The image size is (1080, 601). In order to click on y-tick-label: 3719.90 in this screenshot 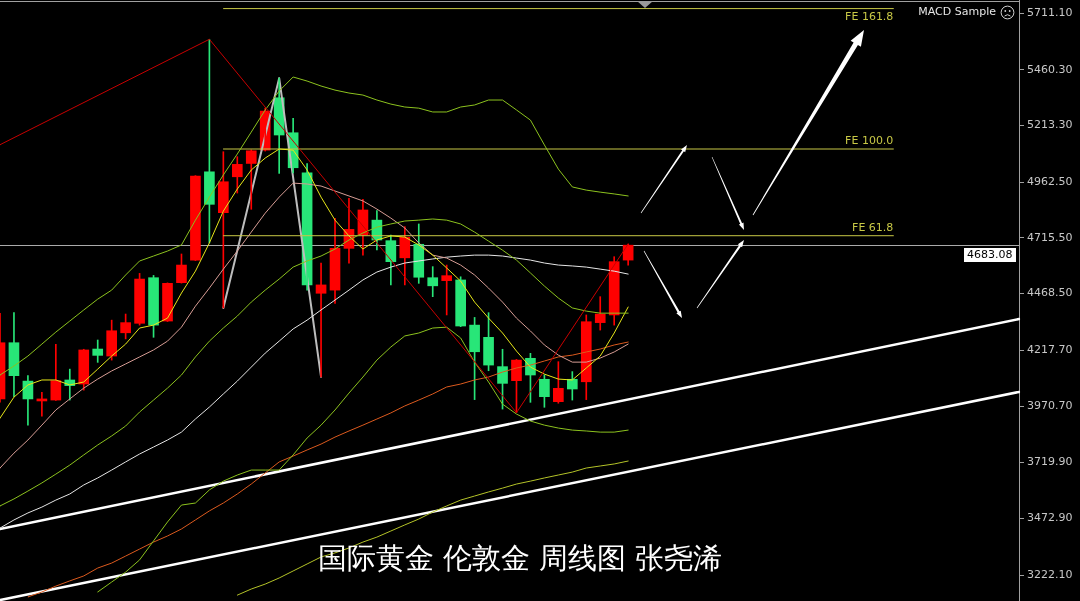, I will do `click(1050, 462)`.